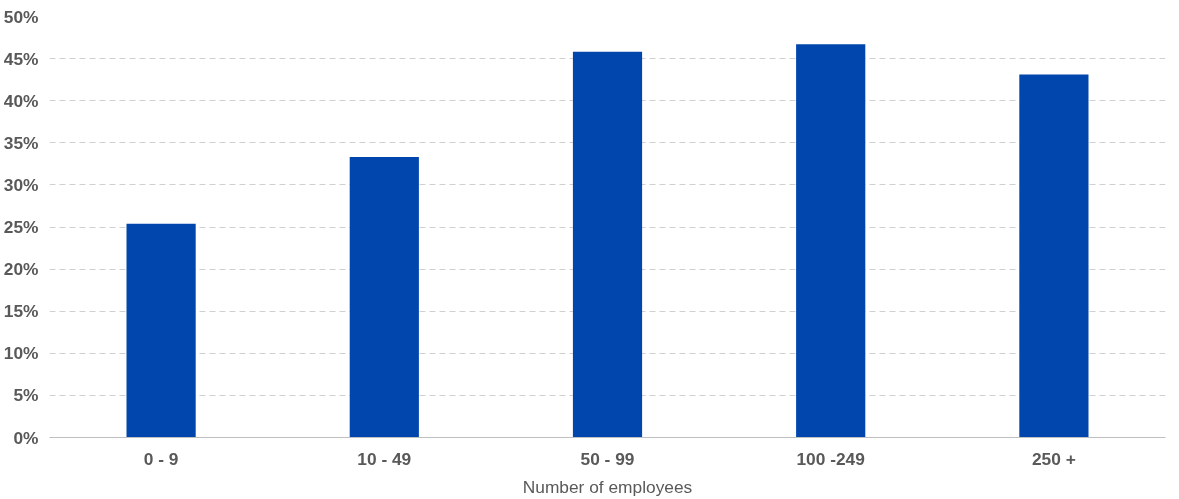 The image size is (1179, 499). Describe the element at coordinates (161, 458) in the screenshot. I see `x-tick-label: 0 - 9` at that location.